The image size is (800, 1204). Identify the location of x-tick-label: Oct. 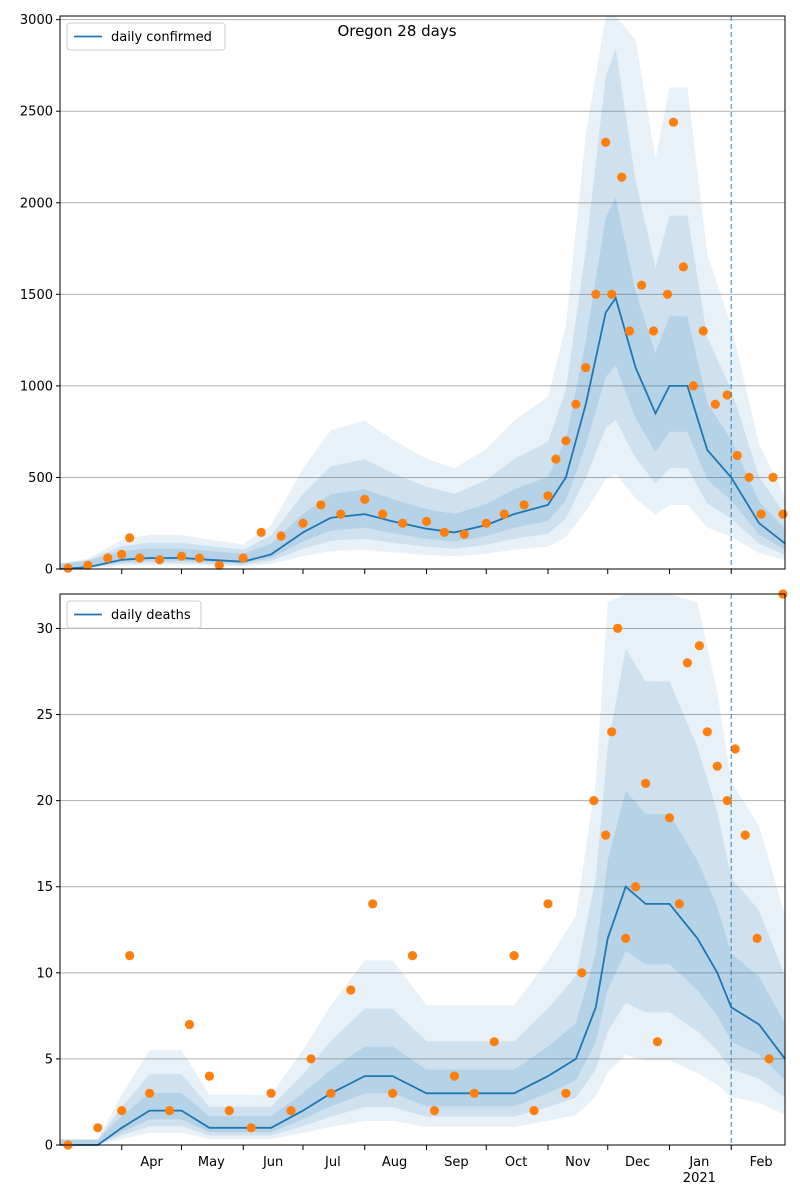
(516, 1162).